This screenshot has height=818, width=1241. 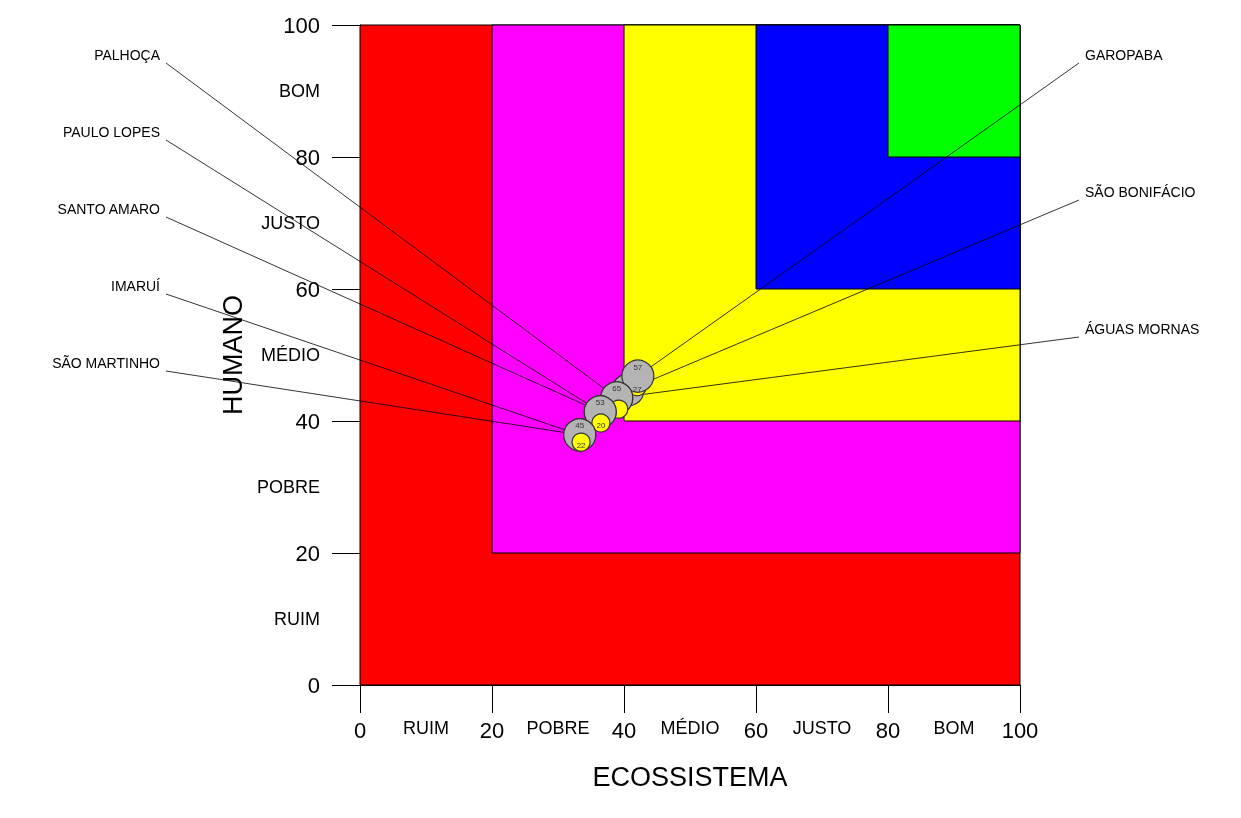 What do you see at coordinates (492, 730) in the screenshot?
I see `x-tick-label: 20` at bounding box center [492, 730].